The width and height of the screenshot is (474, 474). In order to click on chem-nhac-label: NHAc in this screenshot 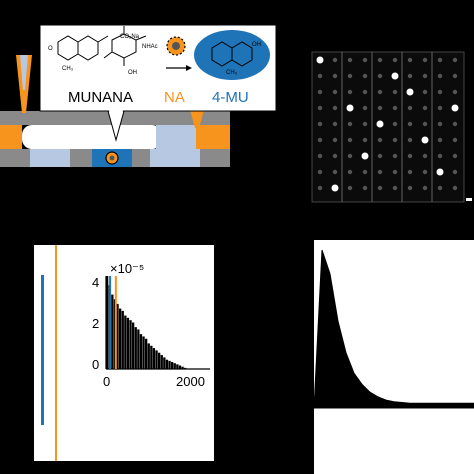, I will do `click(150, 47)`.